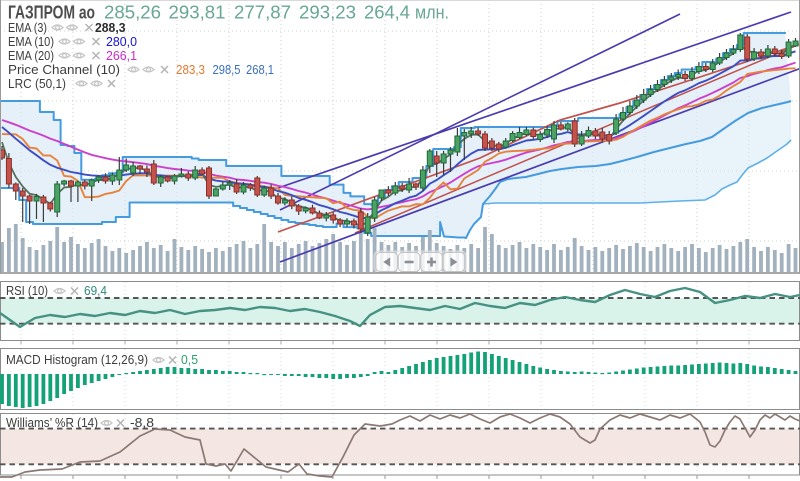 The width and height of the screenshot is (800, 481). Describe the element at coordinates (121, 41) in the screenshot. I see `svg-text: 280,0` at that location.